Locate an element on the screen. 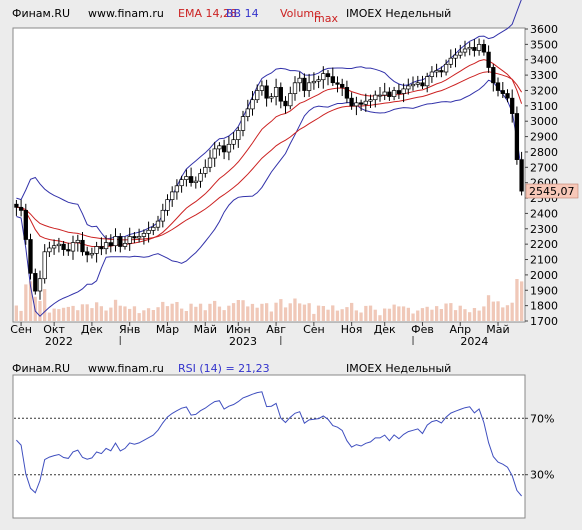 This screenshot has width=582, height=530. x-tick-label: Апр is located at coordinates (460, 329).